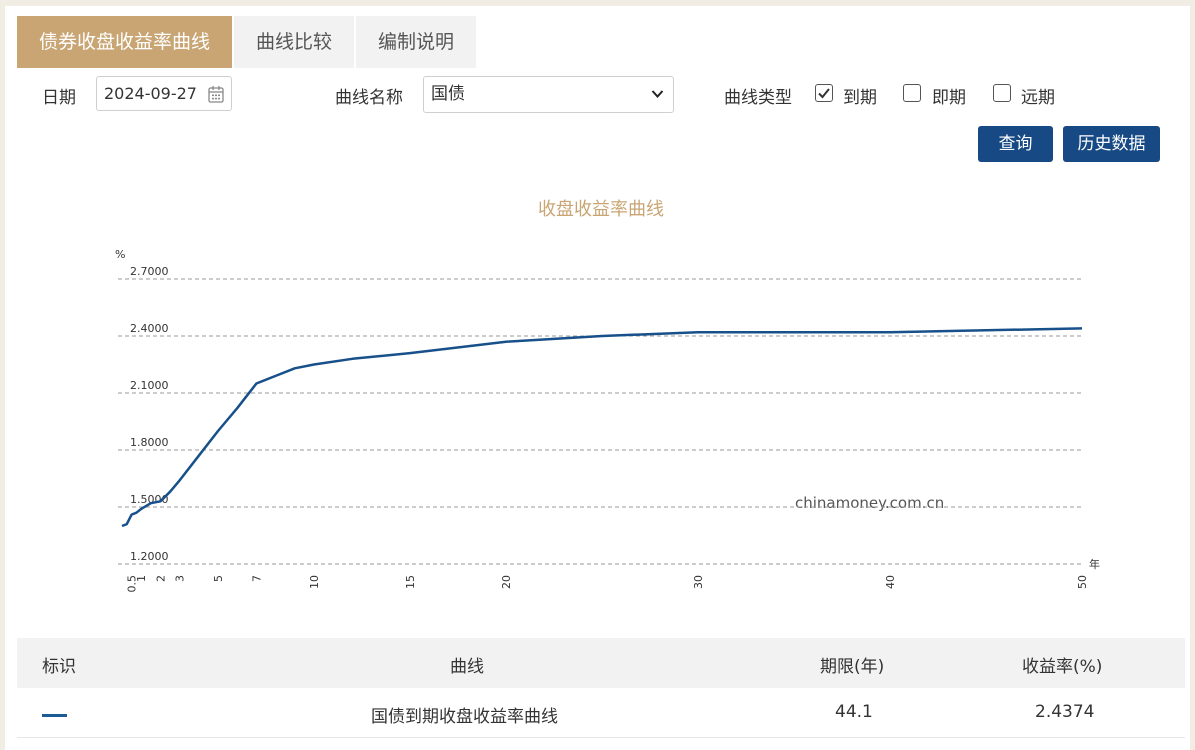 This screenshot has height=750, width=1195. What do you see at coordinates (1082, 582) in the screenshot?
I see `x-tick-label: 50` at bounding box center [1082, 582].